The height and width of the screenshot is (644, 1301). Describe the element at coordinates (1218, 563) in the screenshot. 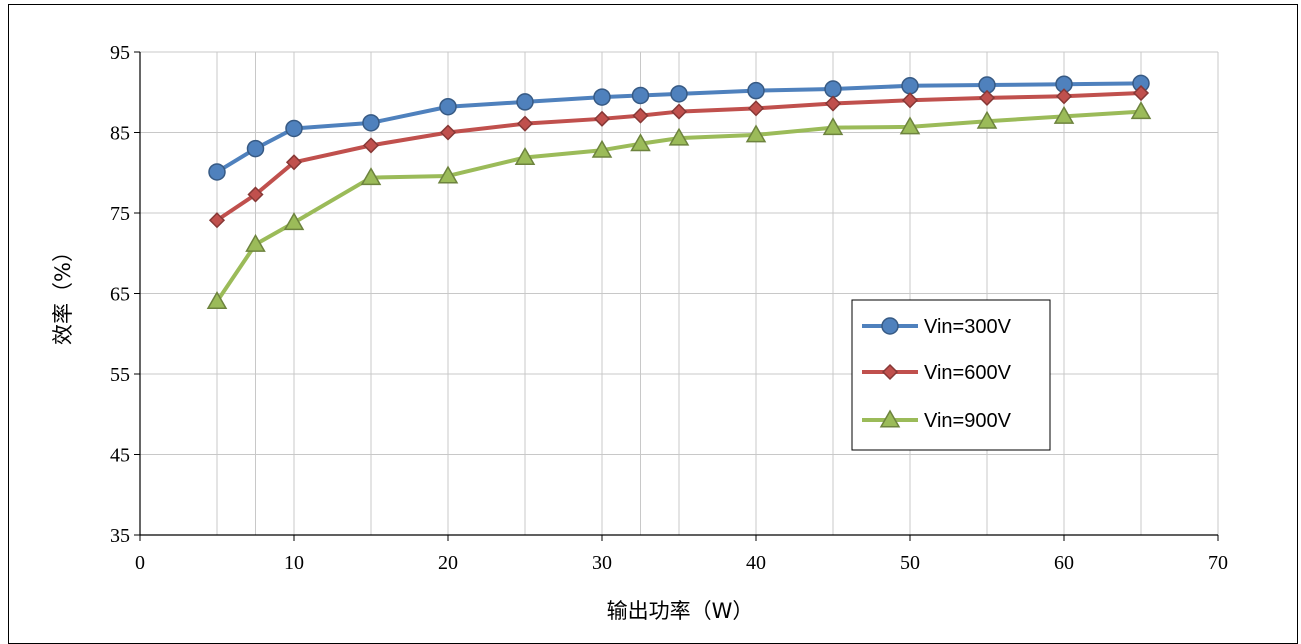

I see `x-tick-label: 70` at that location.